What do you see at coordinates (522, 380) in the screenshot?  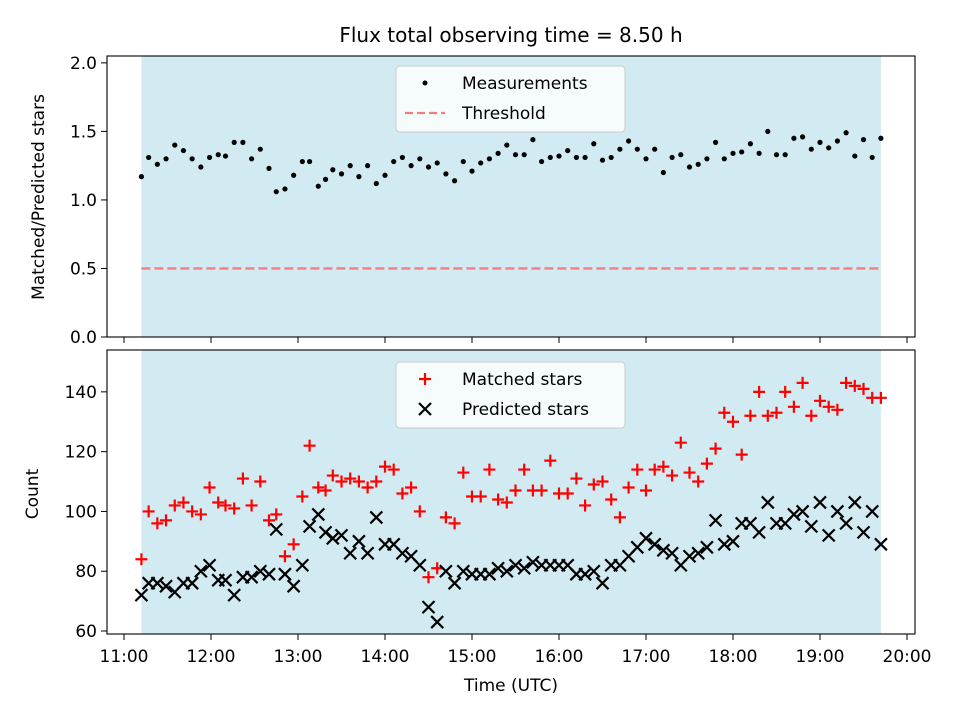 I see `legend-matched-label: Matched stars` at bounding box center [522, 380].